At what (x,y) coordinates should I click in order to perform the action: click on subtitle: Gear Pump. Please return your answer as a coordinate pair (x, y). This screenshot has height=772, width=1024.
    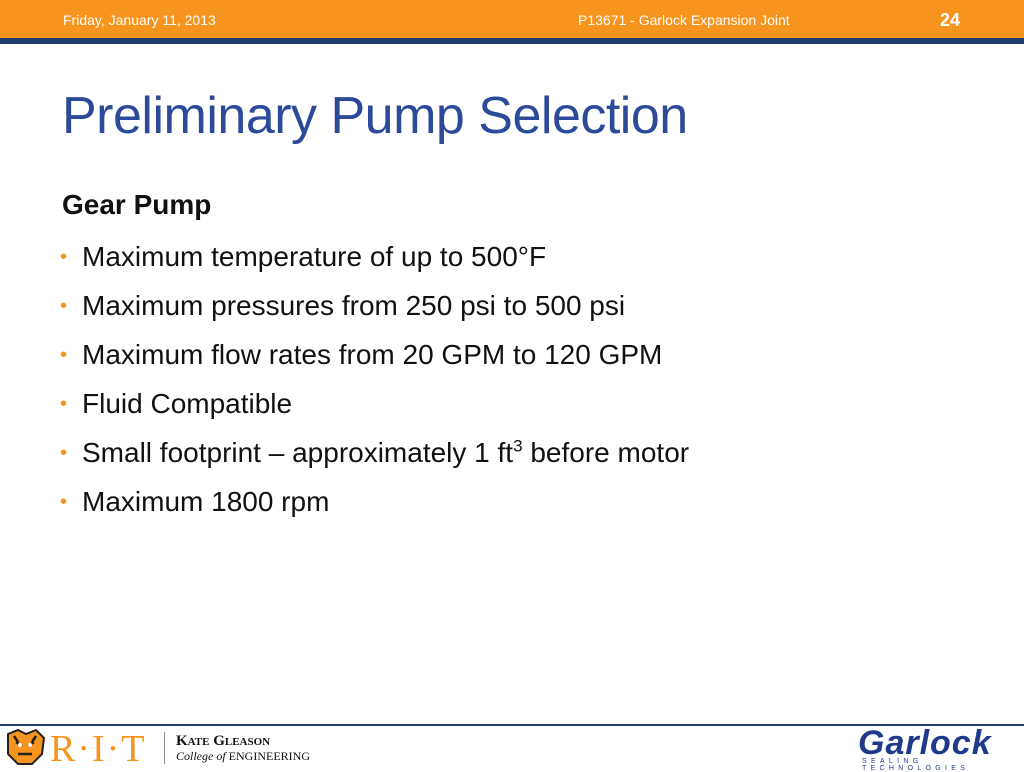
    Looking at the image, I should click on (137, 204).